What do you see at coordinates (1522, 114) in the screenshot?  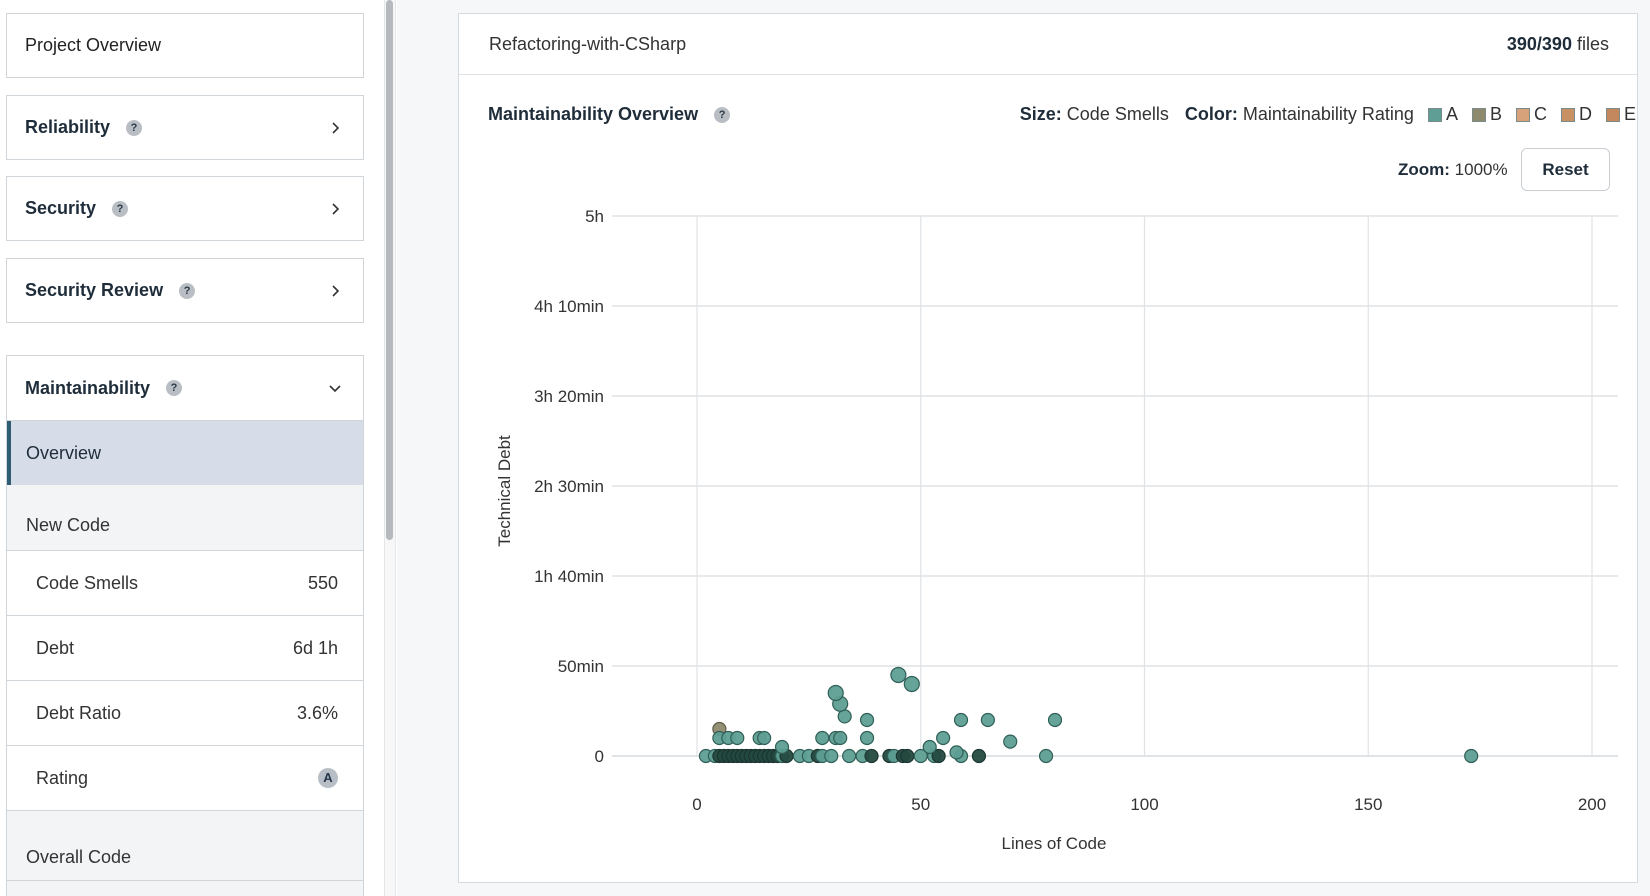 I see `legend-swatch-c` at bounding box center [1522, 114].